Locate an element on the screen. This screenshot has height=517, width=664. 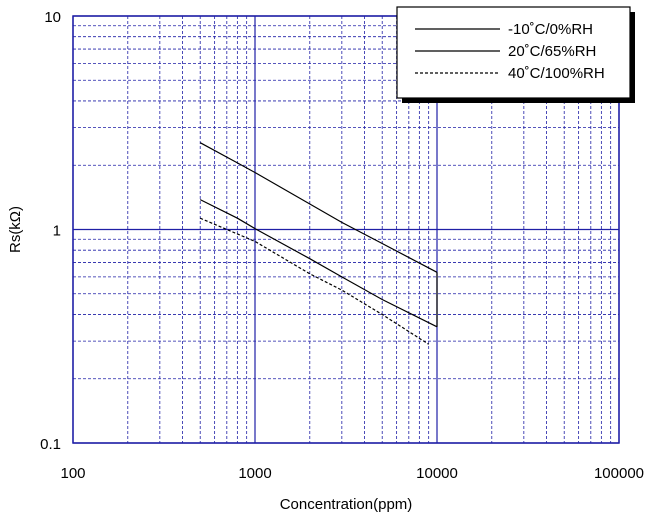
x-tick-labels: 100 1000 10000 100000 is located at coordinates (352, 473).